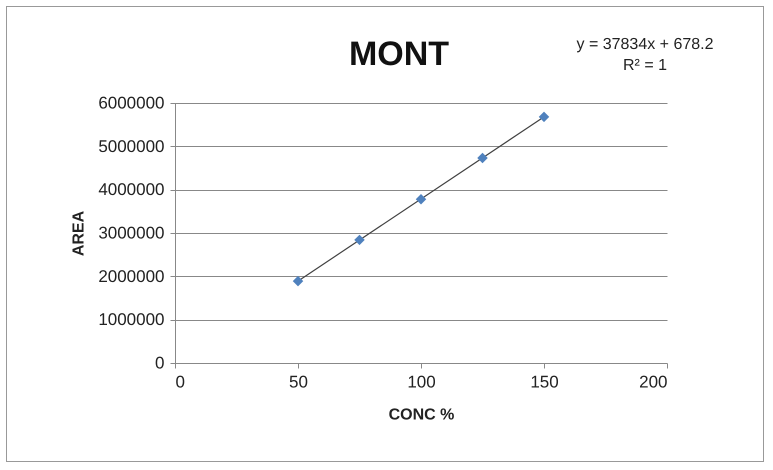  Describe the element at coordinates (131, 320) in the screenshot. I see `y-tick-label: 1000000` at that location.